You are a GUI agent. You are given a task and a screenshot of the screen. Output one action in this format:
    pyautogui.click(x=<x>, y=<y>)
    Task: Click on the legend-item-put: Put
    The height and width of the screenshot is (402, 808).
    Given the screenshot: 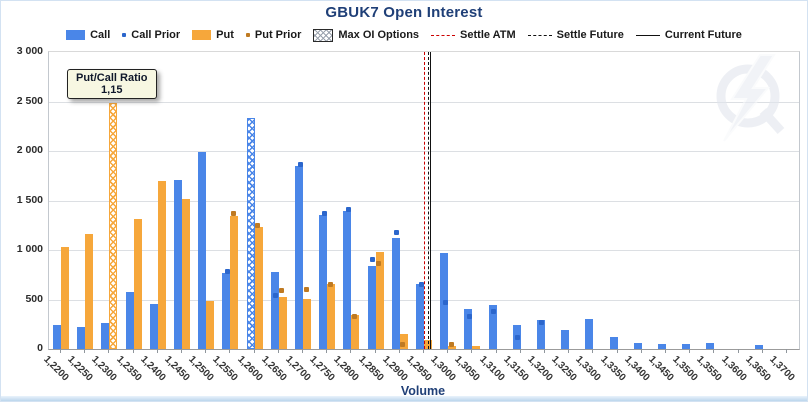 What is the action you would take?
    pyautogui.click(x=213, y=35)
    